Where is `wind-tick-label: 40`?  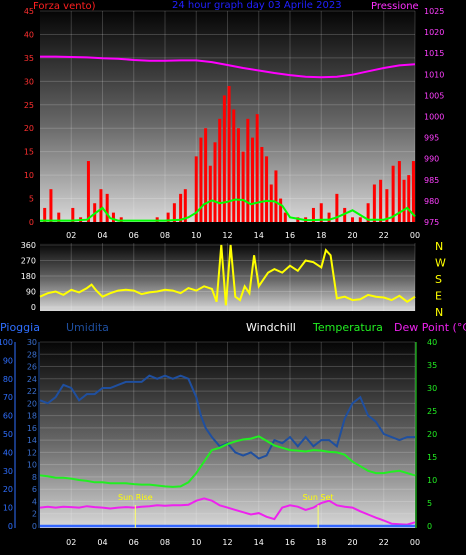
wind-tick-label: 40 is located at coordinates (29, 34).